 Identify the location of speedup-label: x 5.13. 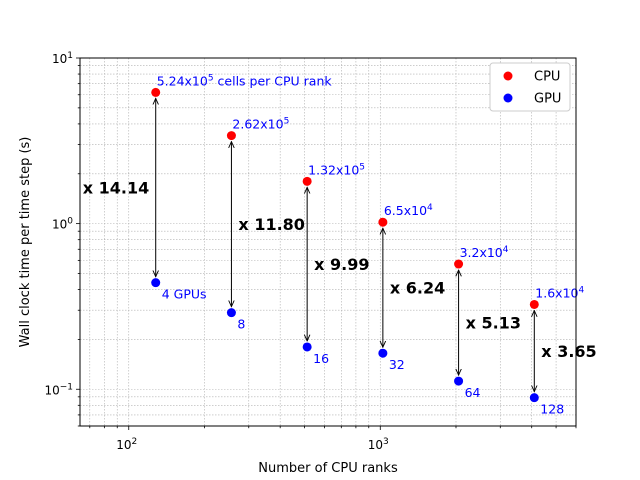
(493, 323).